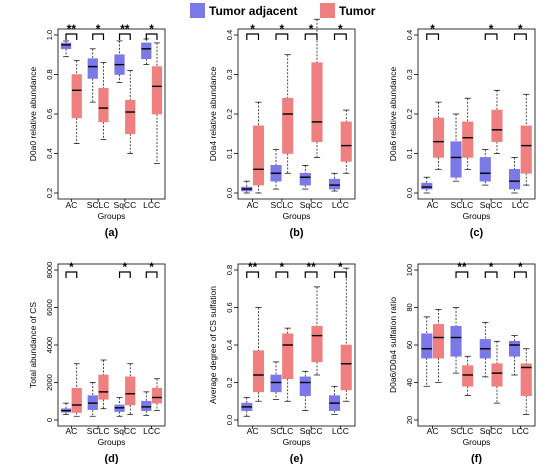 The image size is (550, 464). Describe the element at coordinates (477, 442) in the screenshot. I see `x-axis-label: Groups` at that location.